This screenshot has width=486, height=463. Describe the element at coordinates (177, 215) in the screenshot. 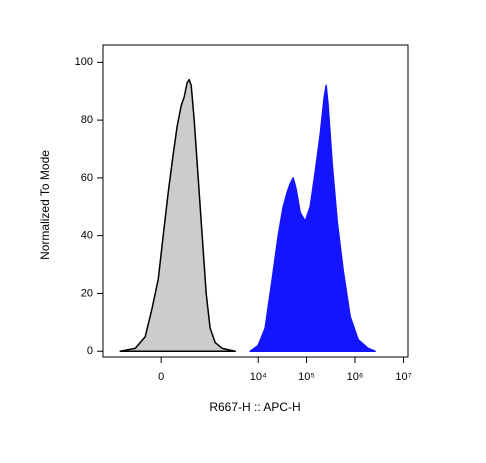

I see `histogram-area` at that location.